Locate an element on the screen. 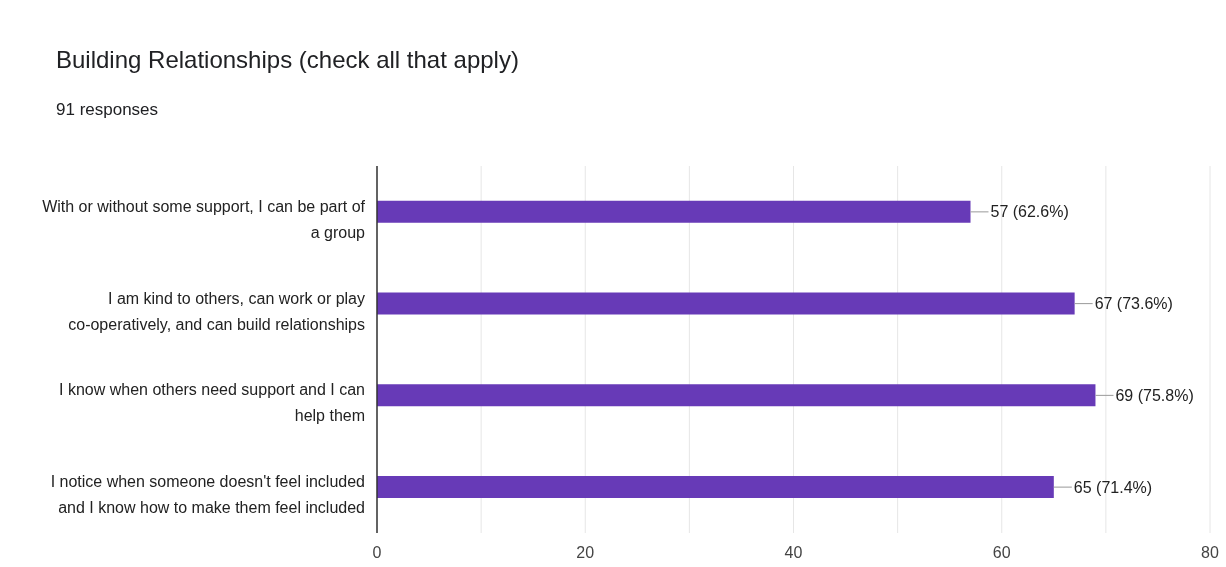 Image resolution: width=1226 pixels, height=567 pixels. y-tick-label: I notice when someone doesn't feel included and I know how to make them feel included is located at coordinates (207, 495).